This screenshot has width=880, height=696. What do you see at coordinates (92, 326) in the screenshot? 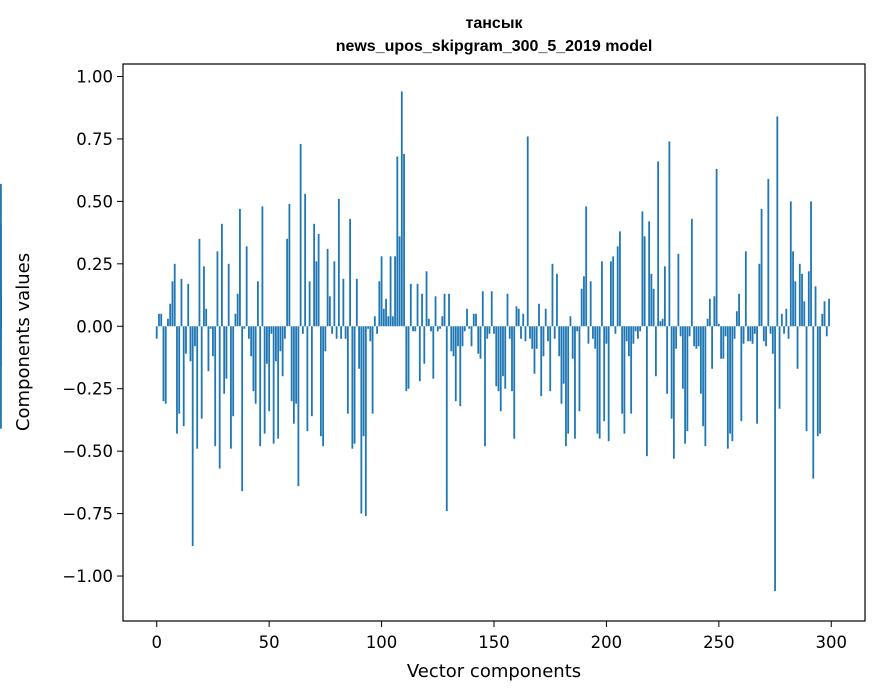
I see `y-axis-ticks: −1.00 −0.75 −0.50 −0.25 0.00 0.25 0.50 0.75 1.00` at bounding box center [92, 326].